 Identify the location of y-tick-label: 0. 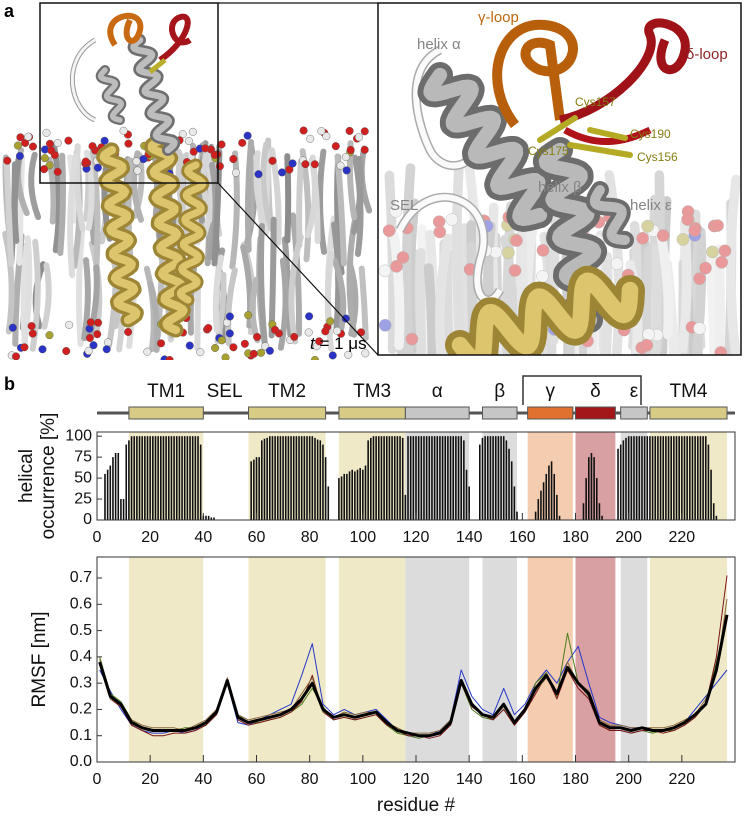
(87, 519).